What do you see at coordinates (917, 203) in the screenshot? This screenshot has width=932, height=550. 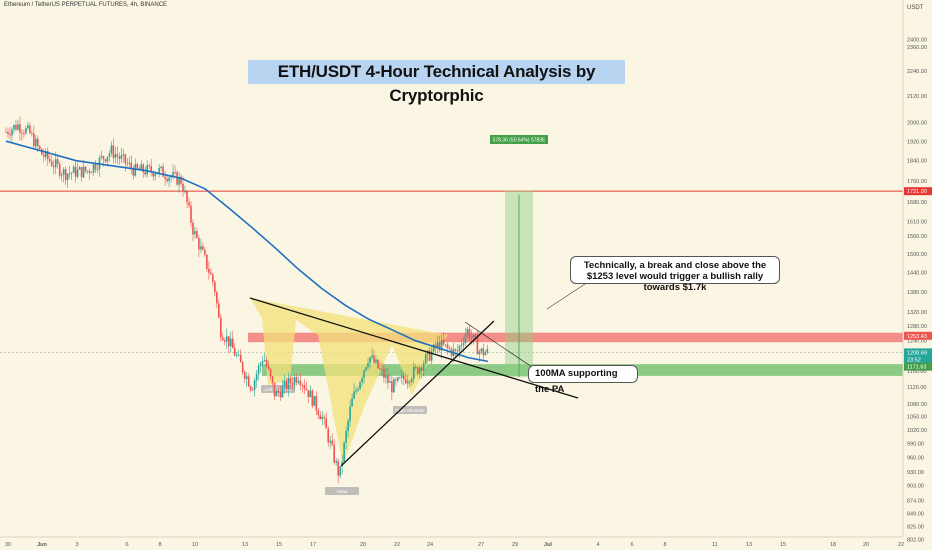 I see `y-tick-label: 1680.00` at bounding box center [917, 203].